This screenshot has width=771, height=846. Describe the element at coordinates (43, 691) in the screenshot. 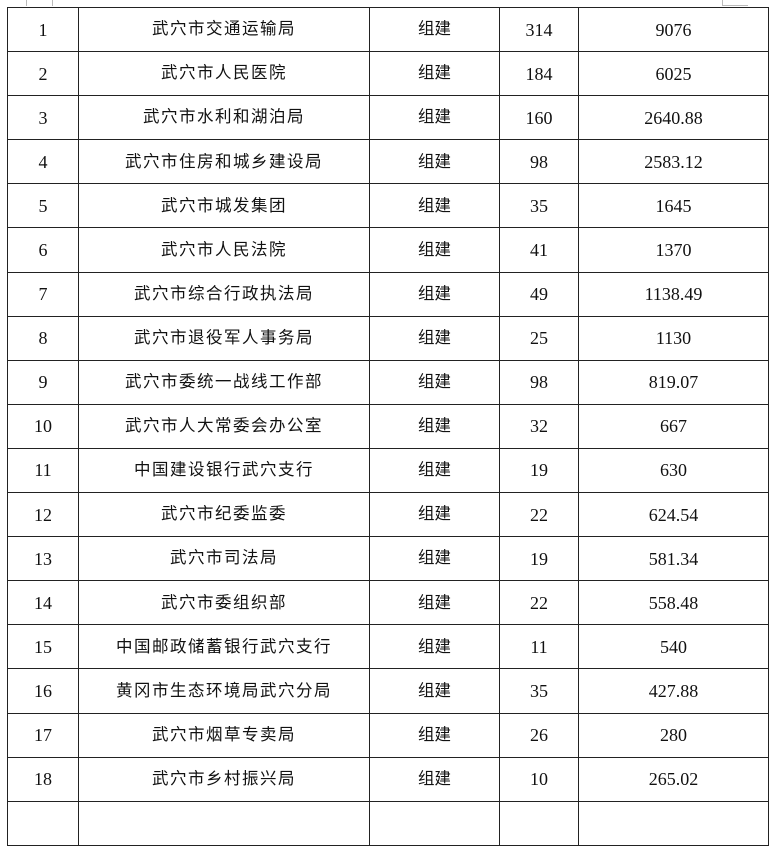

I see `row-number: 16` at that location.